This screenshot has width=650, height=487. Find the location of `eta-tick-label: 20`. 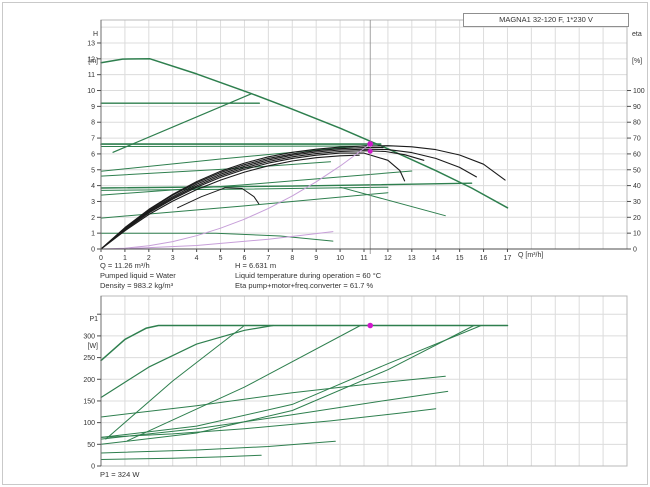

eta-tick-label: 20 is located at coordinates (637, 218).